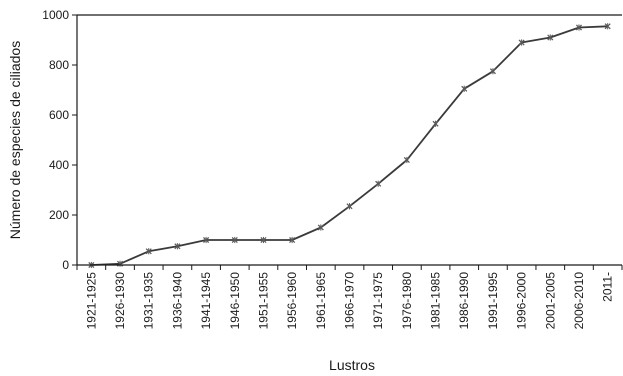  What do you see at coordinates (59, 65) in the screenshot?
I see `y-tick-label: 800` at bounding box center [59, 65].